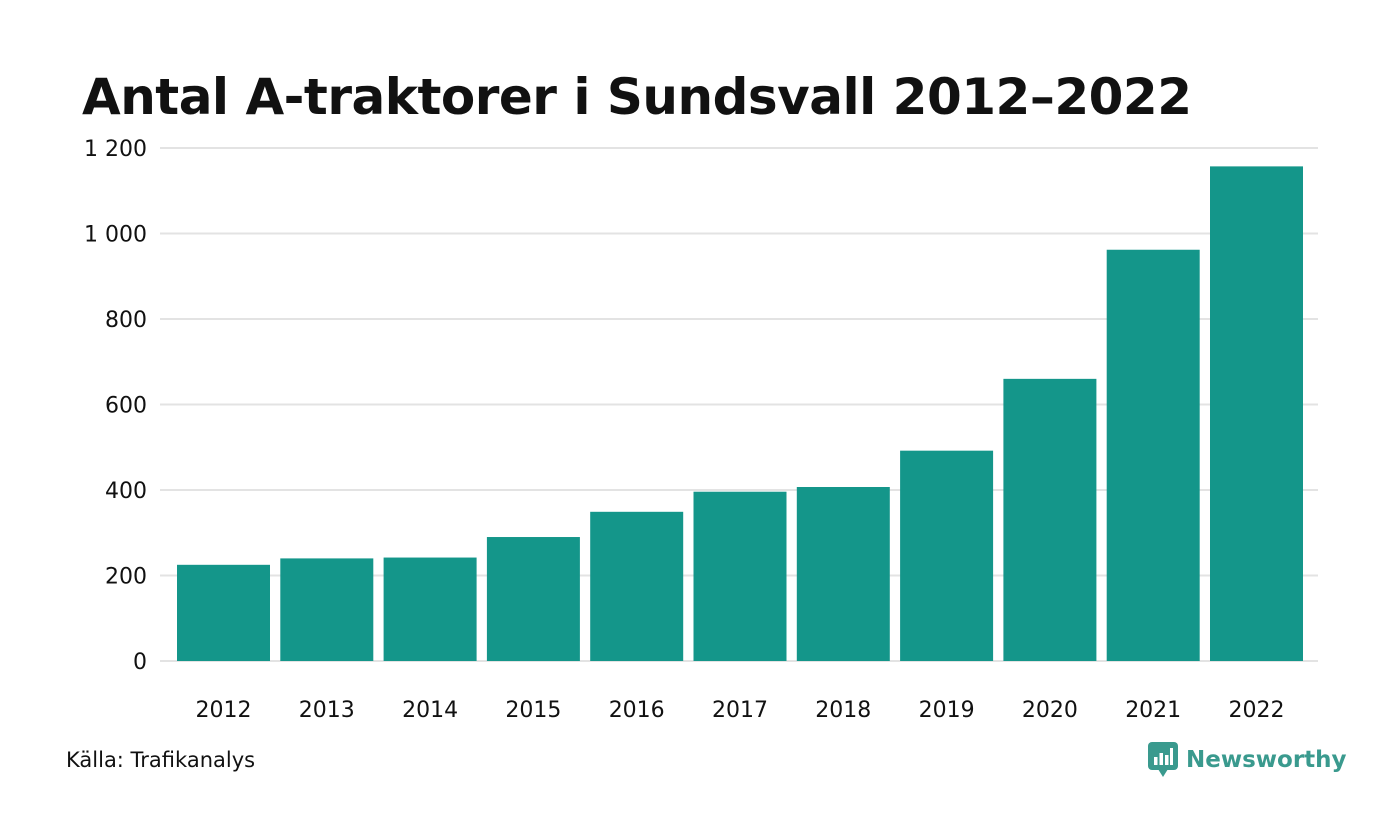  I want to click on source-note: Källa: Trafikanalys, so click(161, 760).